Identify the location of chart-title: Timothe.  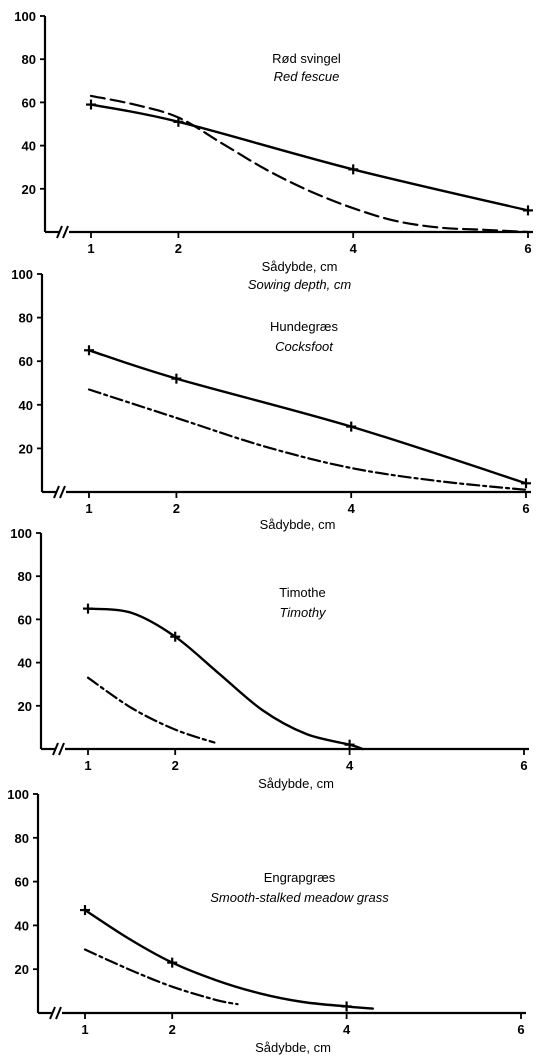
(302, 592).